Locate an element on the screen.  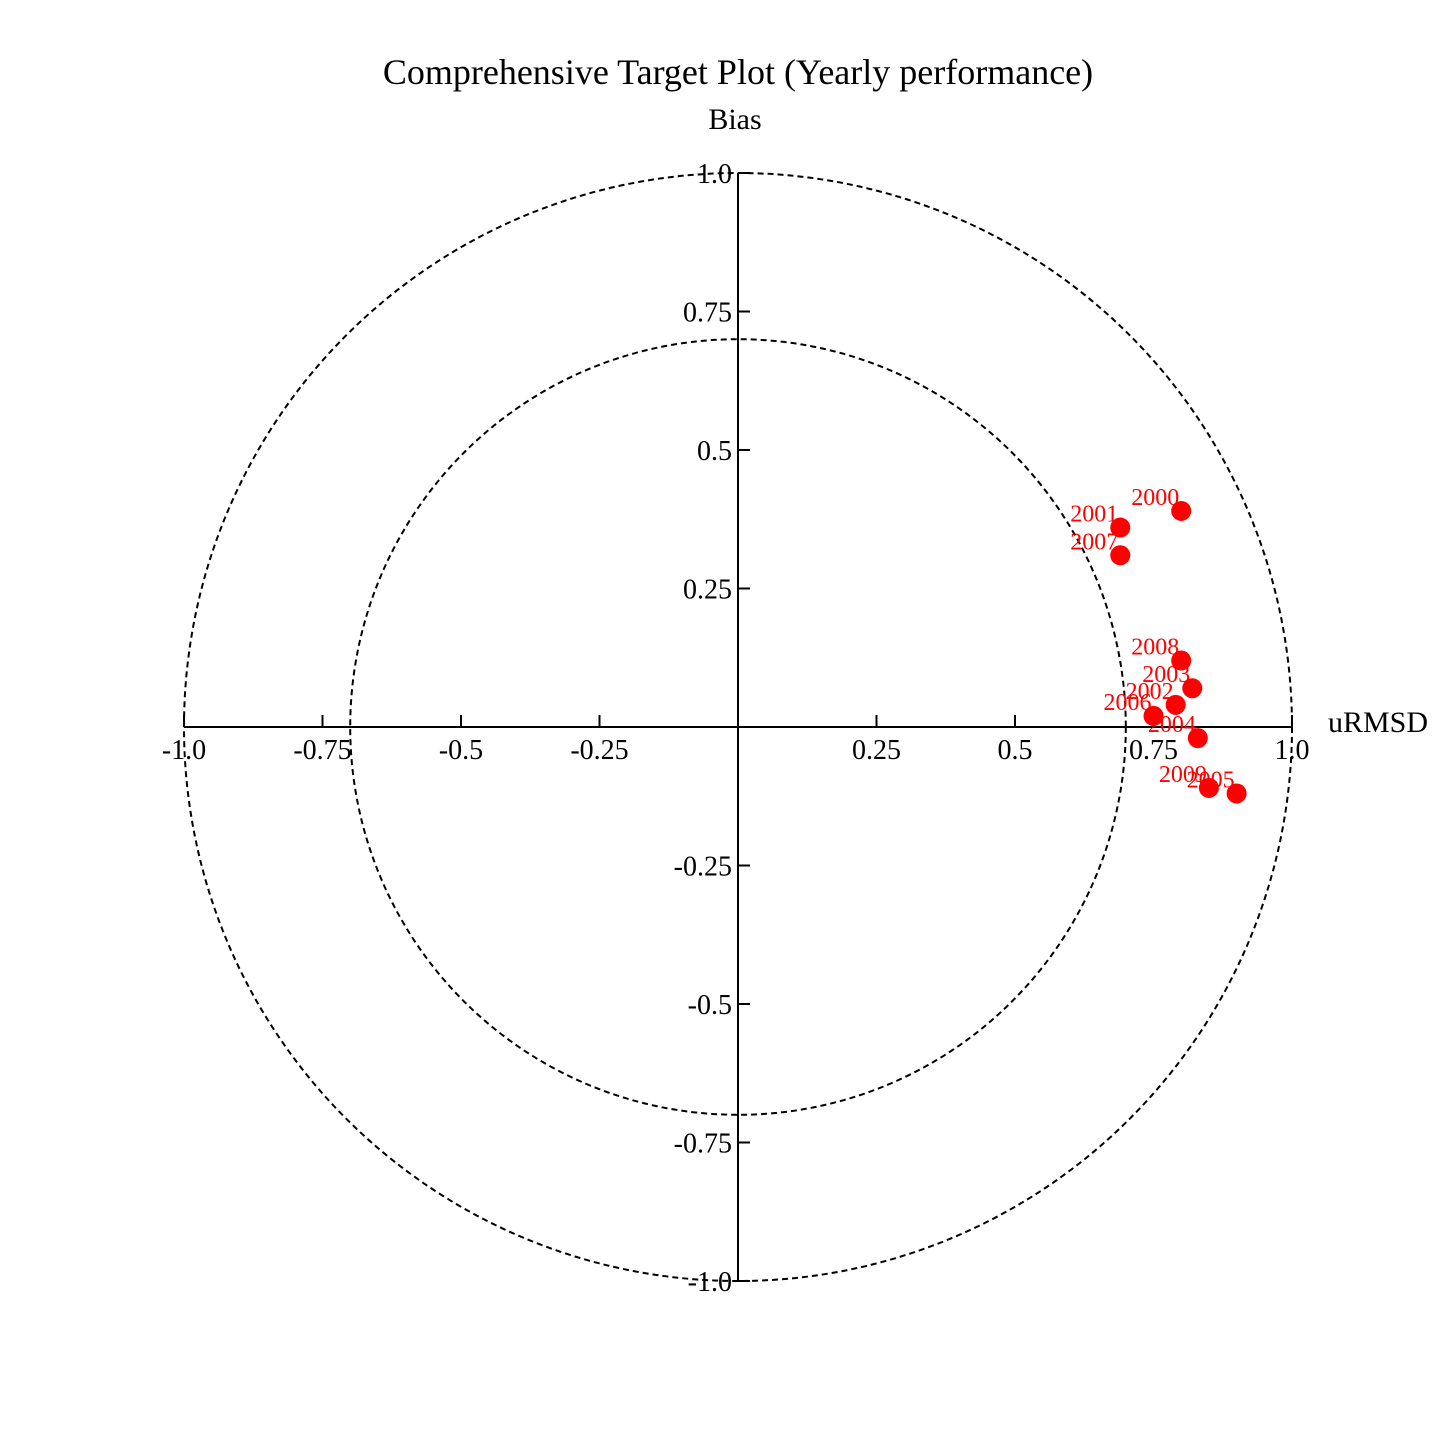
y-tick-label: -0.25 is located at coordinates (703, 867).